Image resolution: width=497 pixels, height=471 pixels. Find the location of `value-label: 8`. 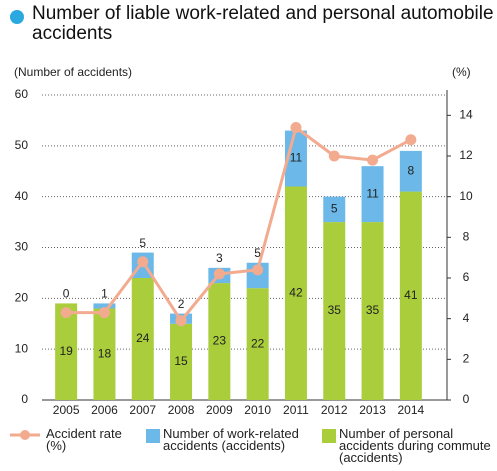

value-label: 8 is located at coordinates (411, 170).